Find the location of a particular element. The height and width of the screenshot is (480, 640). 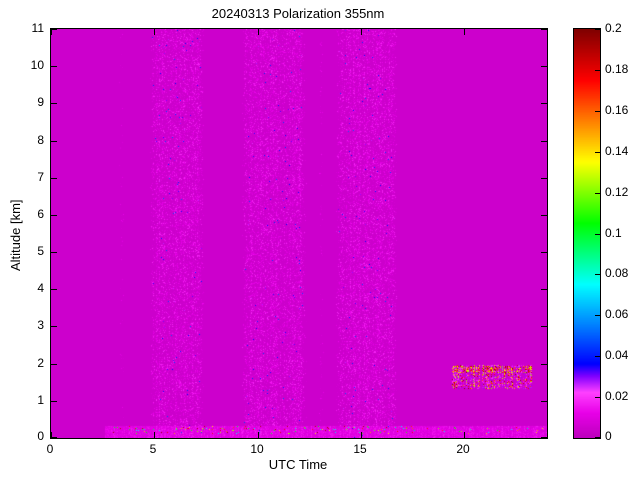

y-tick-label: 6 is located at coordinates (40, 214).